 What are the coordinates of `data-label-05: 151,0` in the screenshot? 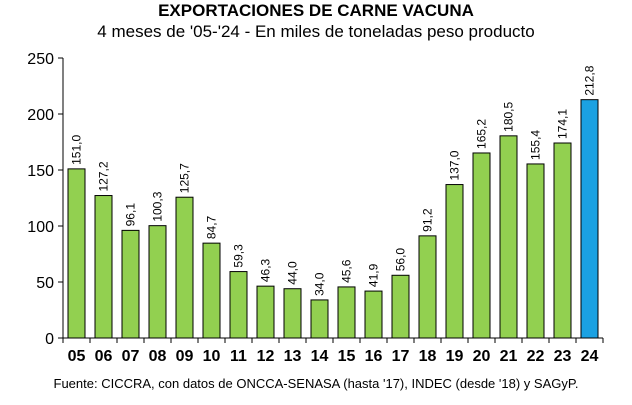 It's located at (77, 150).